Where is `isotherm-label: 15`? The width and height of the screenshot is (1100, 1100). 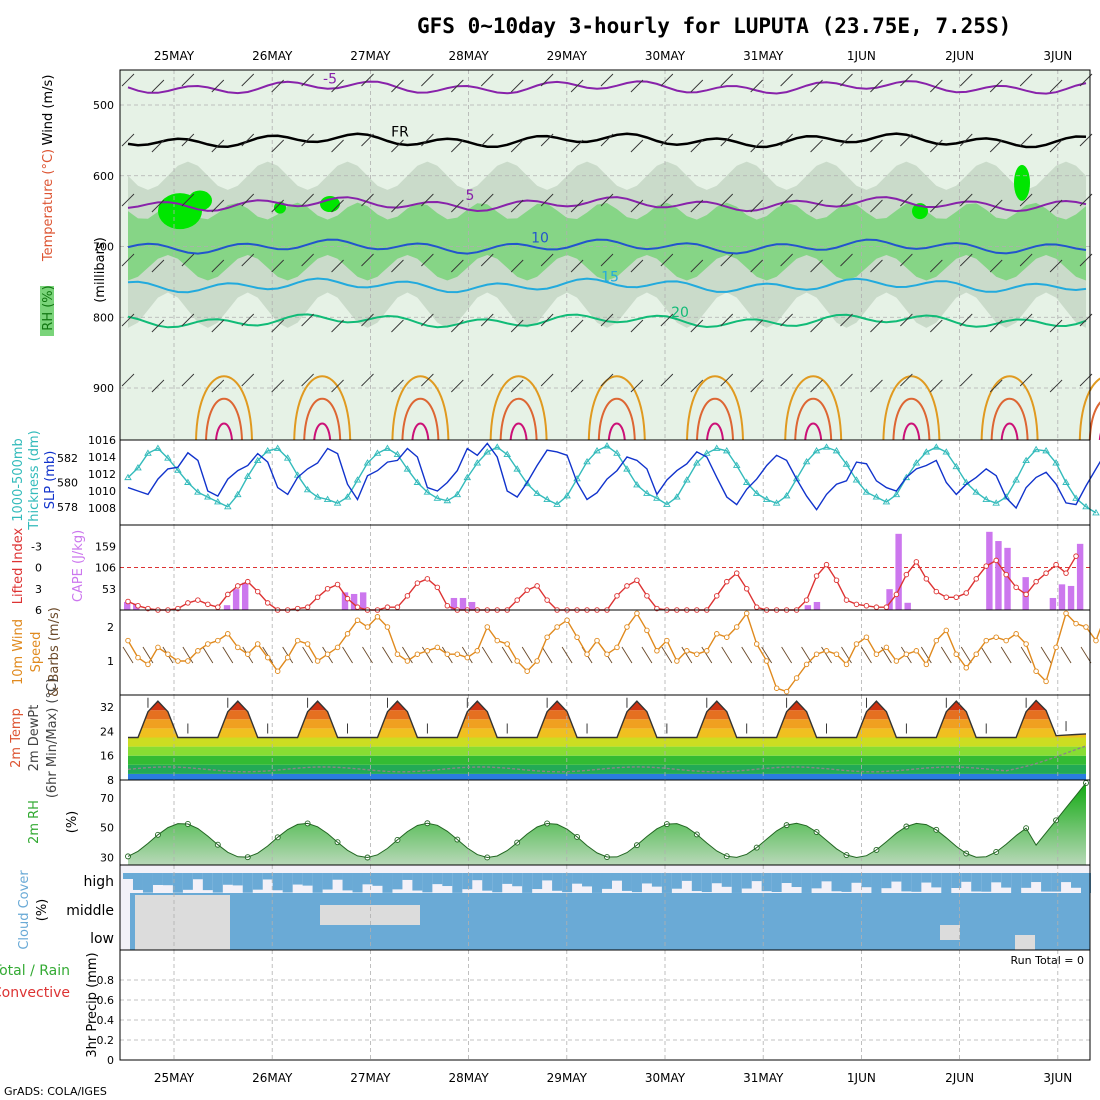
isotherm-label: 15 is located at coordinates (610, 277).